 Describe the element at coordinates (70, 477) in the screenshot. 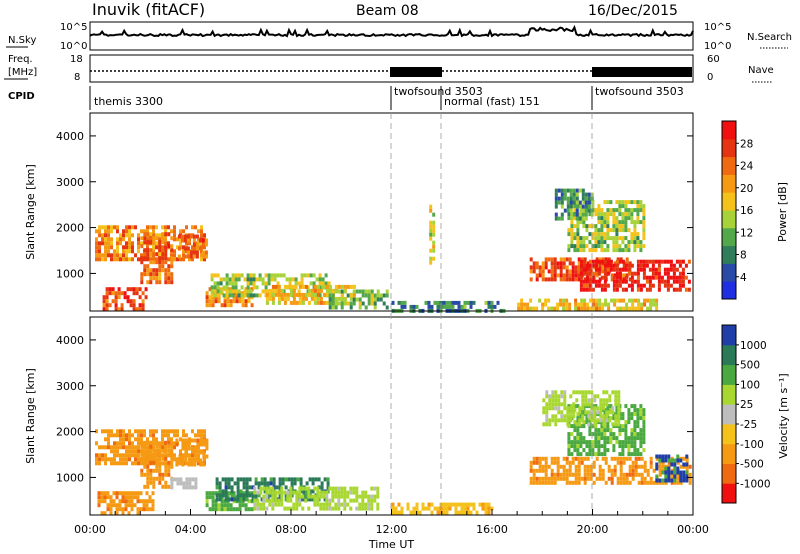

I see `y-tick-label: 1000` at that location.